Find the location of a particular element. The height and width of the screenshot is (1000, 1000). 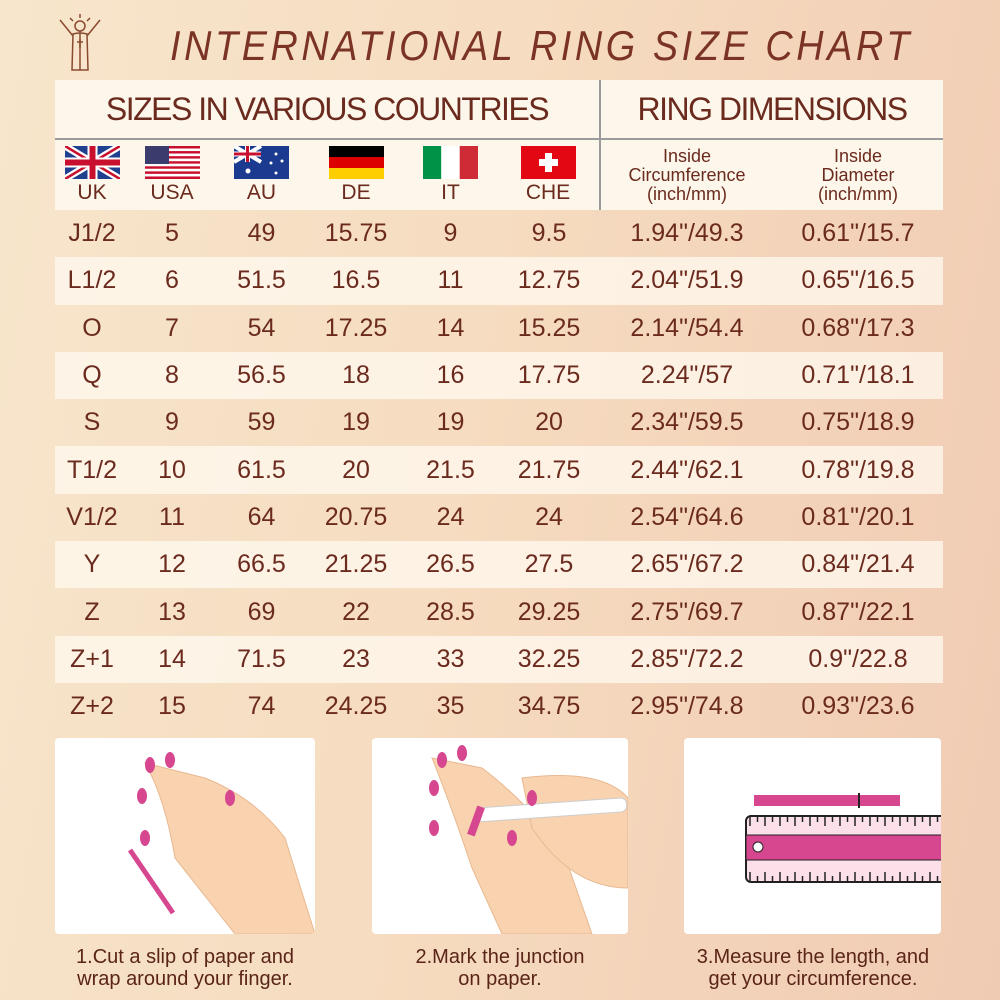

table-cell: O is located at coordinates (92, 327).